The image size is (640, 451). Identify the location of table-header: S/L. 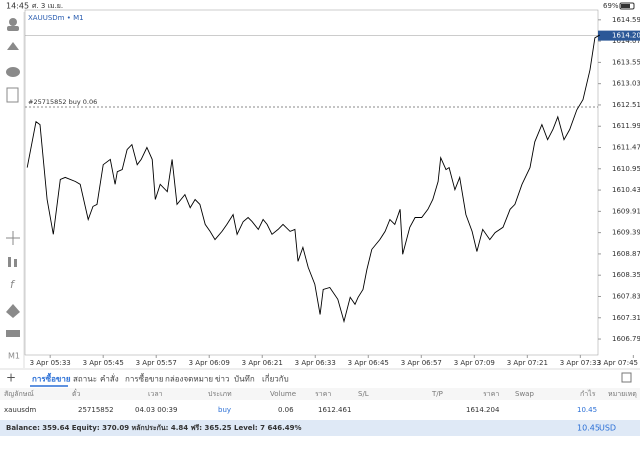
(363, 394).